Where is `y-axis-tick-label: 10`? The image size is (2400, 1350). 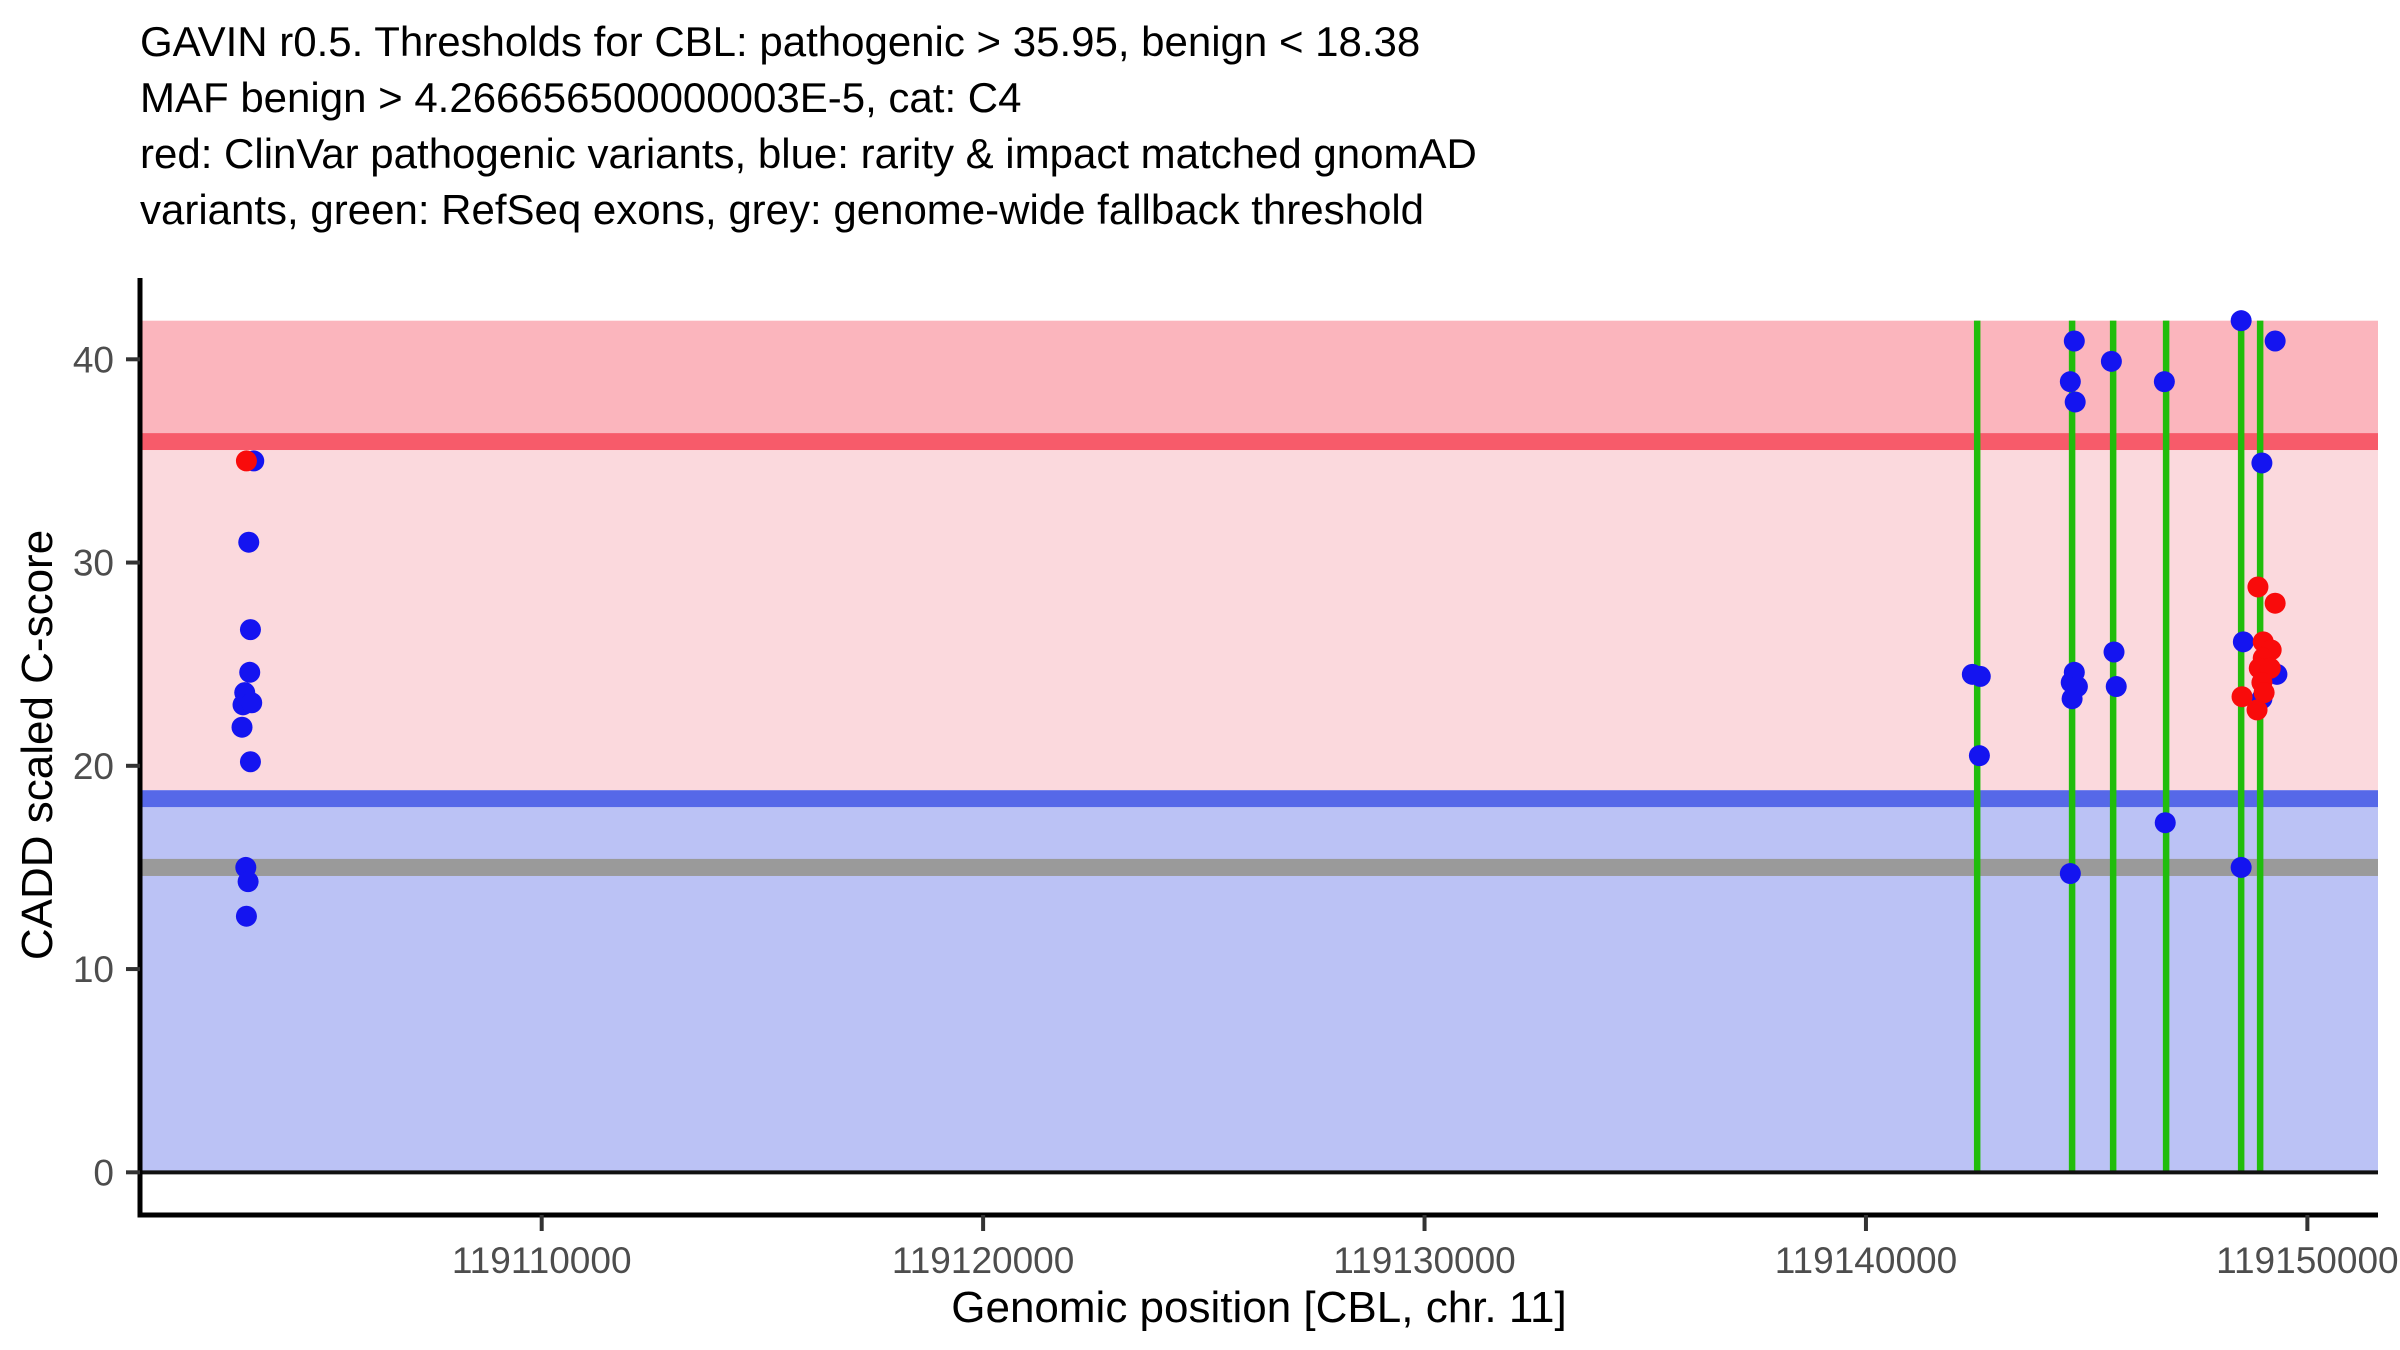
y-axis-tick-label: 10 is located at coordinates (93, 969).